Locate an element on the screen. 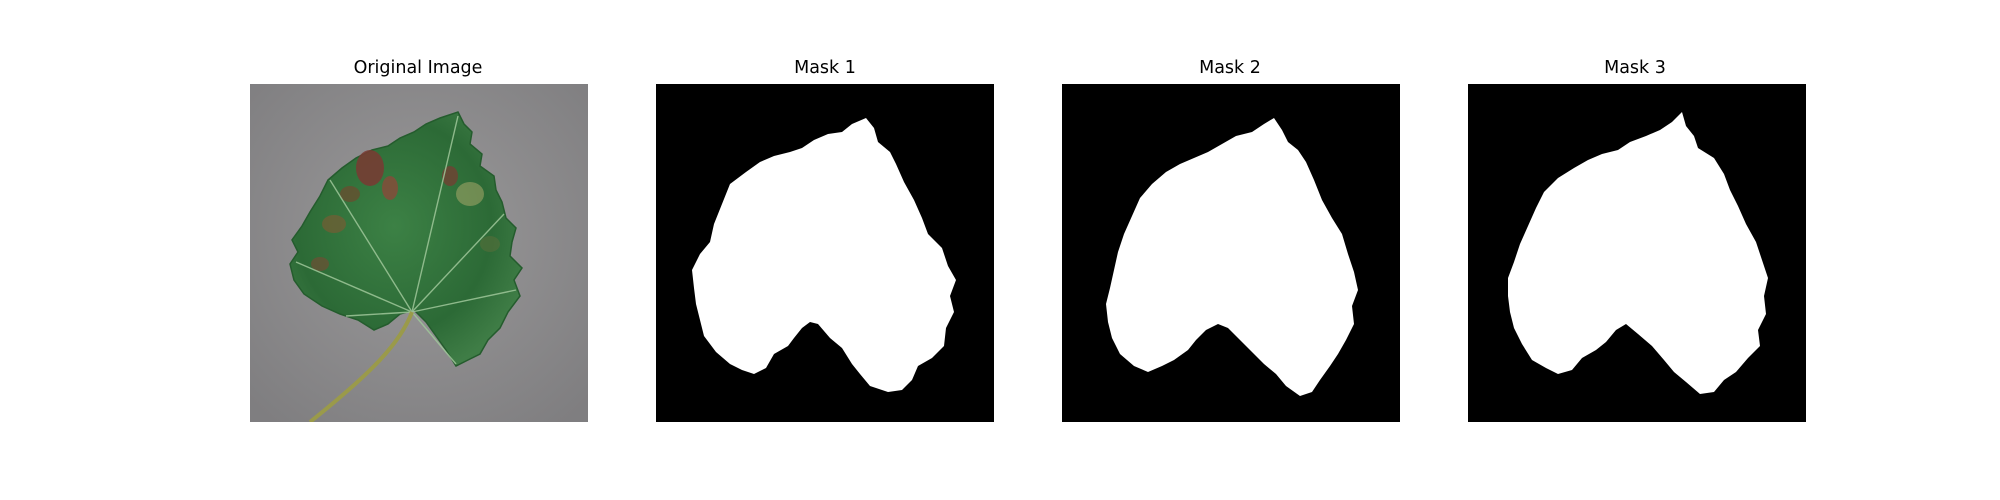 This screenshot has width=2000, height=500. panel-title-original: Original Image is located at coordinates (418, 68).